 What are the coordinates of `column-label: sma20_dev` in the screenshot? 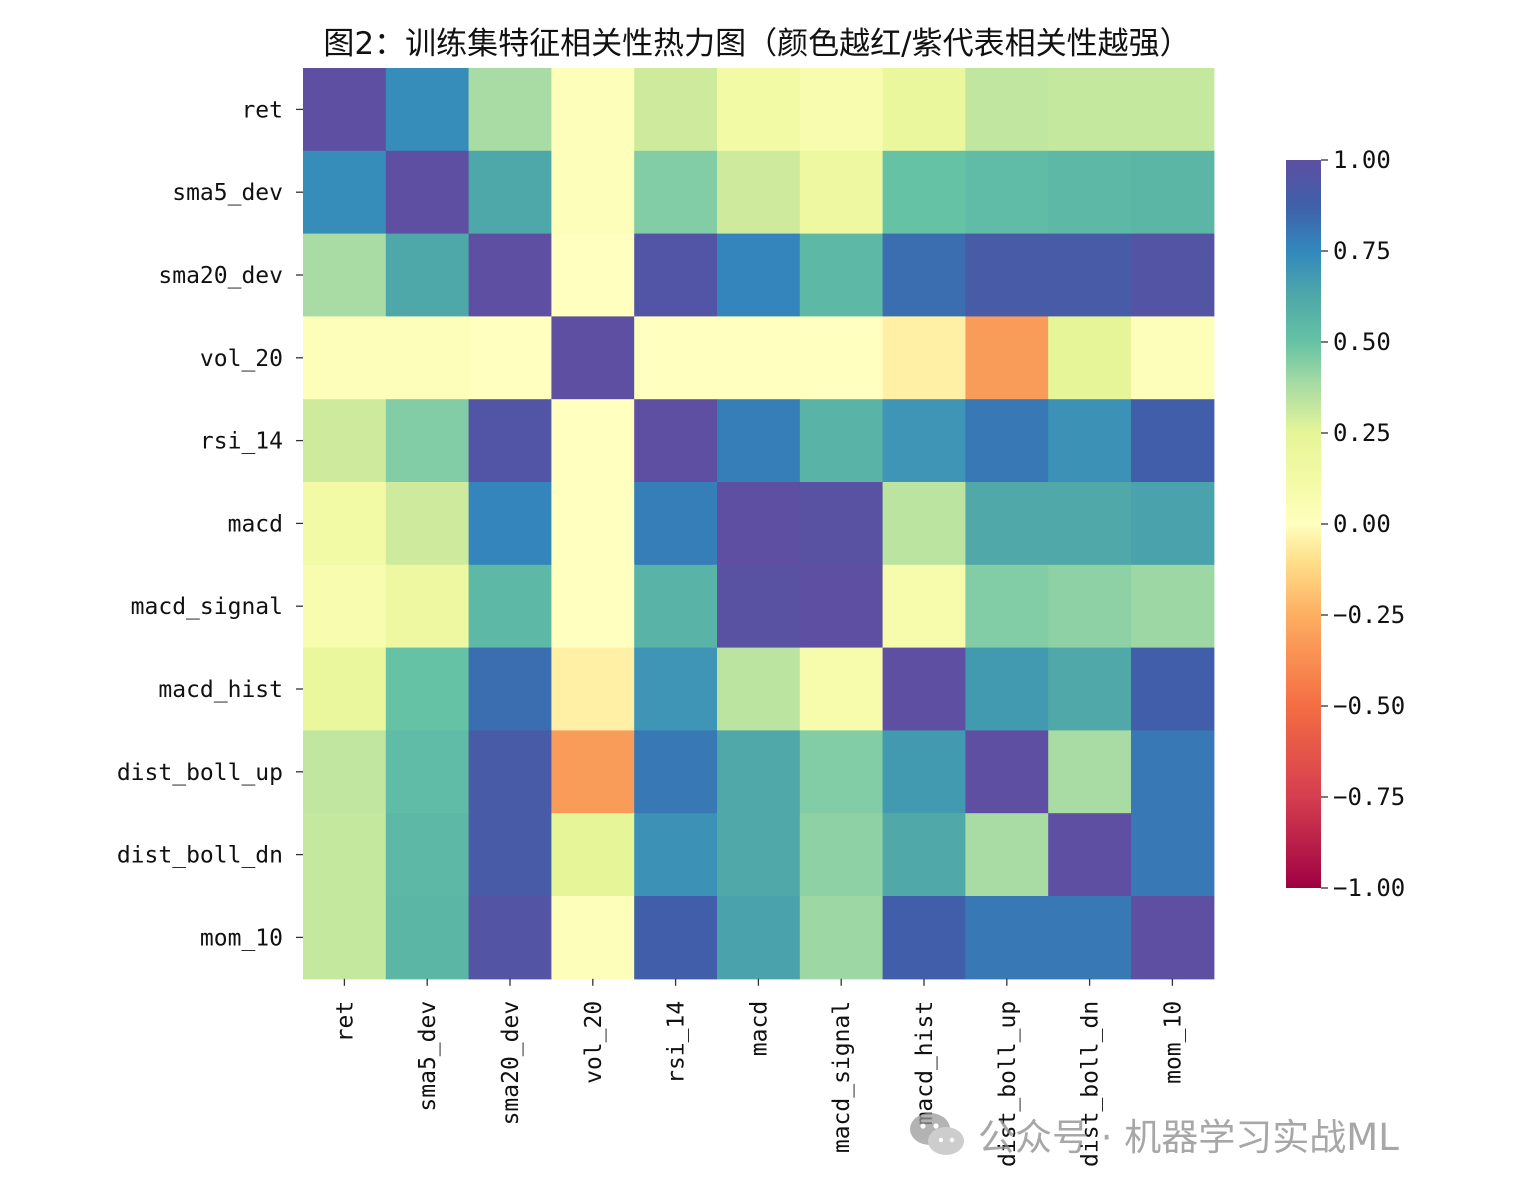 It's located at (511, 1063).